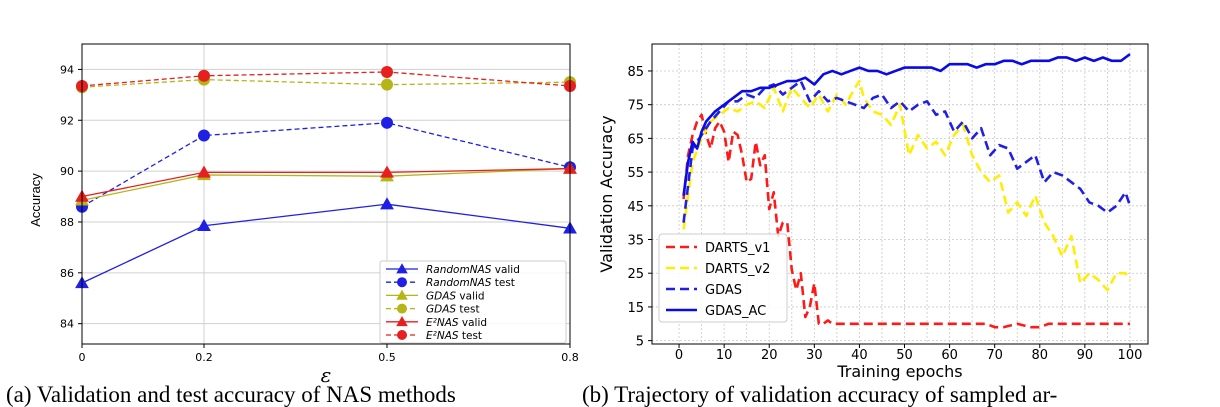 The image size is (1220, 407). What do you see at coordinates (67, 69) in the screenshot?
I see `left-y-tick-label: 94` at bounding box center [67, 69].